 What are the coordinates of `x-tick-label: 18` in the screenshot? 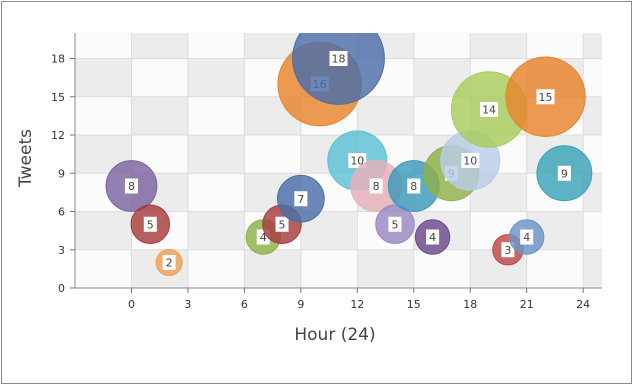 It's located at (470, 304).